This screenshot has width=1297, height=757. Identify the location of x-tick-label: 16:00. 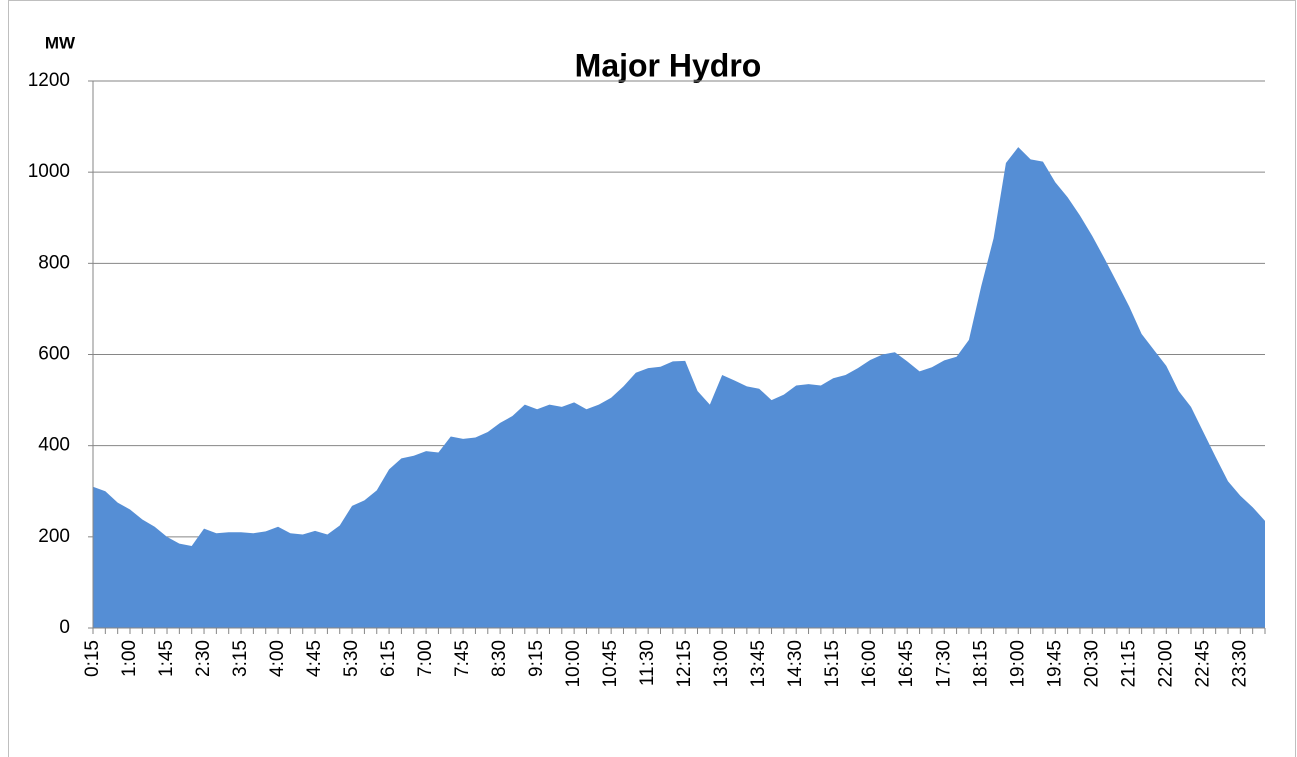
(869, 664).